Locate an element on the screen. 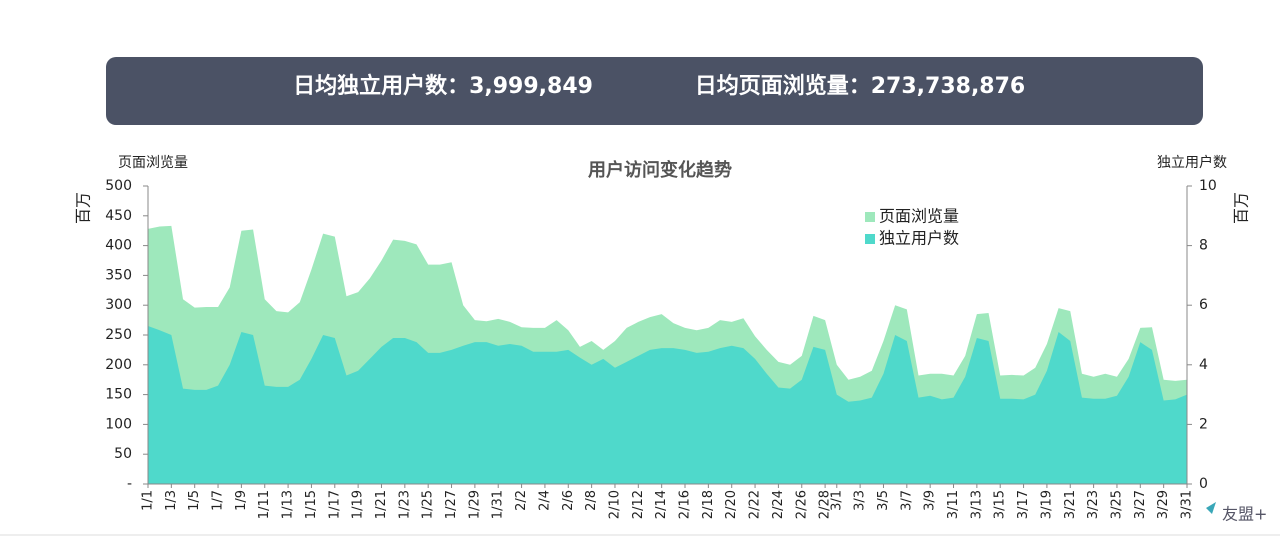 Image resolution: width=1280 pixels, height=537 pixels. x-tick-label: 3/11 is located at coordinates (953, 504).